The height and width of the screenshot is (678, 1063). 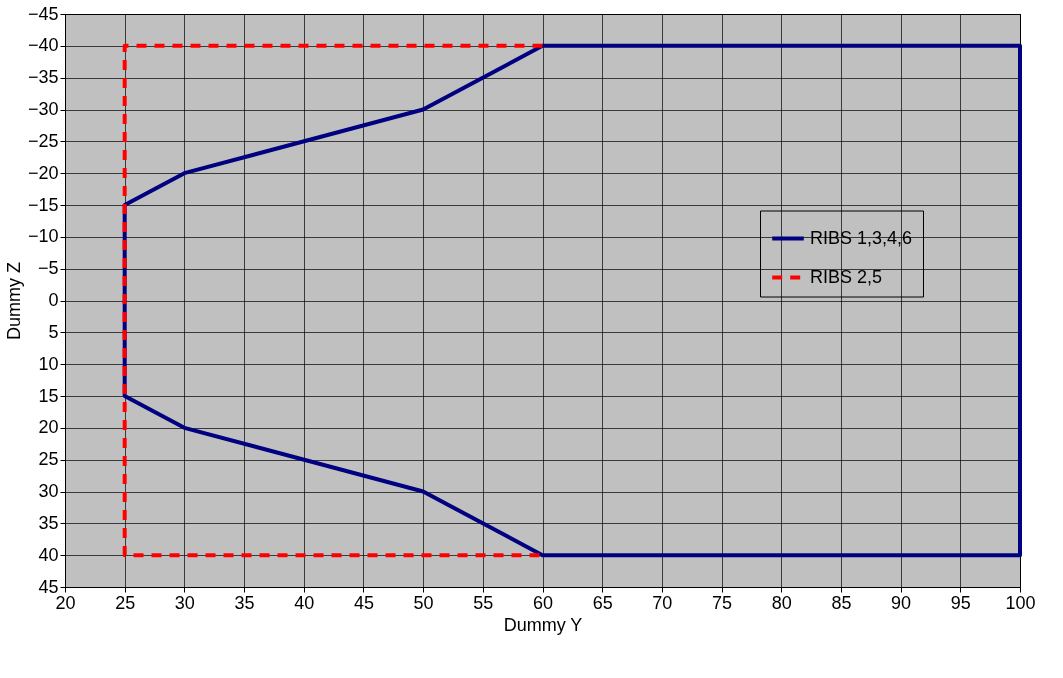 What do you see at coordinates (43, 109) in the screenshot?
I see `y-tick-label: −30` at bounding box center [43, 109].